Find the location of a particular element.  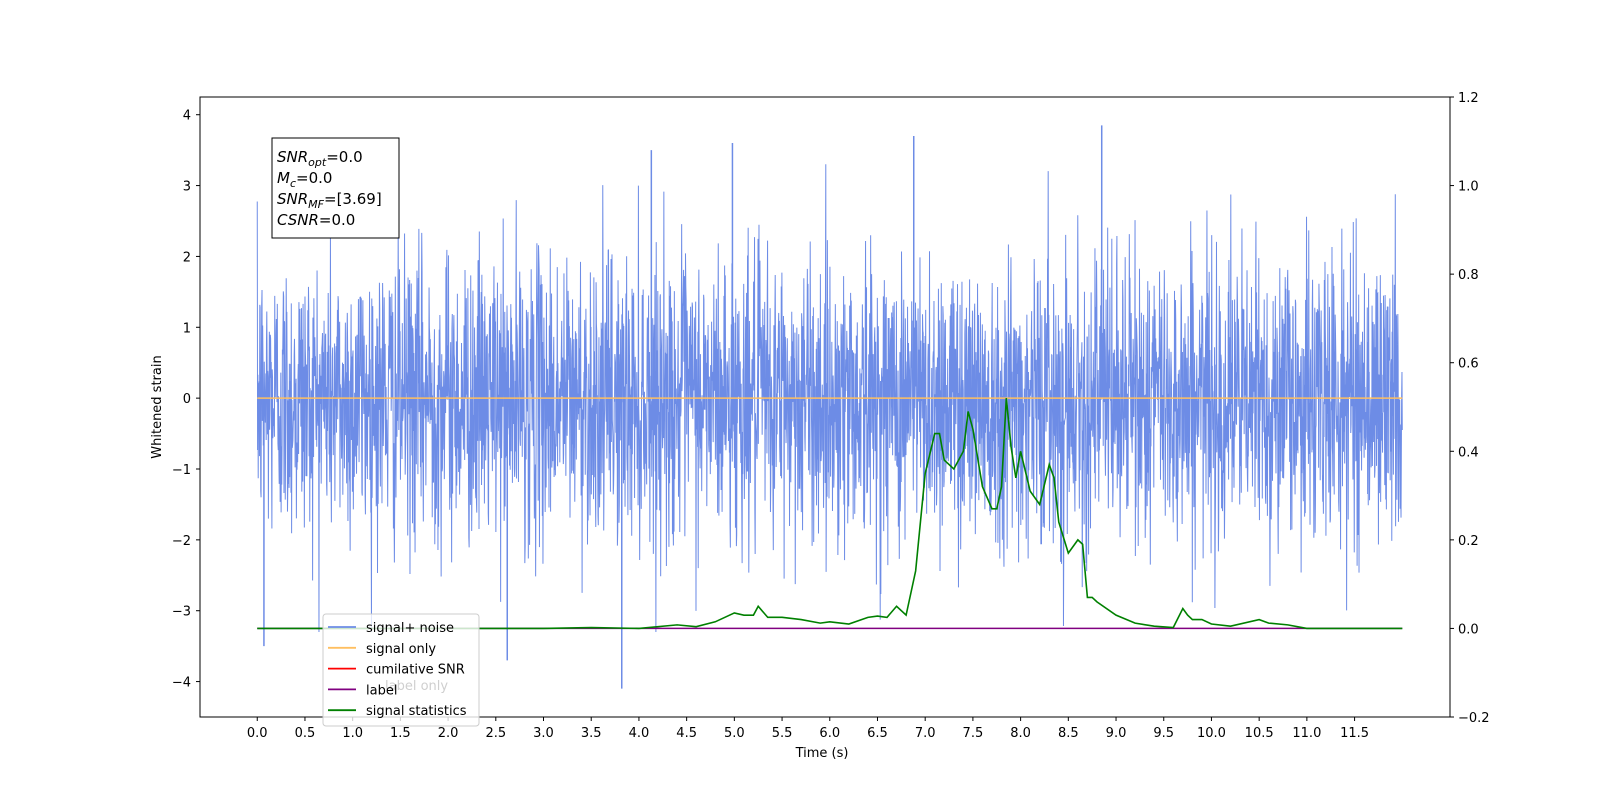

annotation-symbol: M is located at coordinates (283, 178).